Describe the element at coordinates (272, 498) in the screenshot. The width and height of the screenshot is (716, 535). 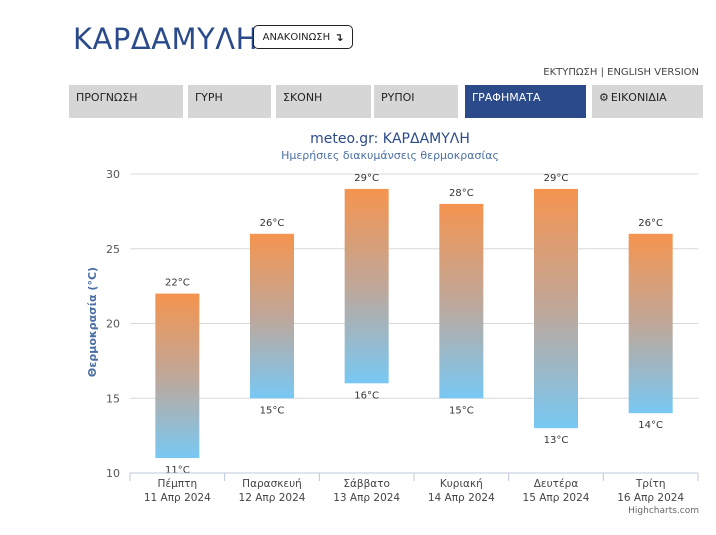
I see `x-date-label: 12 Απρ 2024` at that location.